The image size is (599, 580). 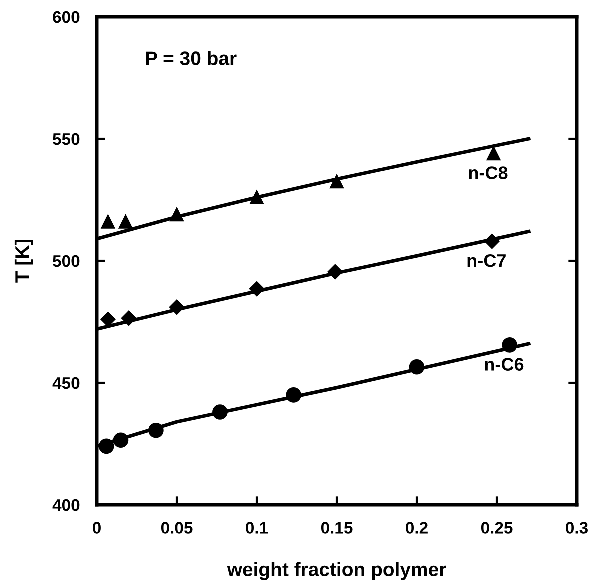 What do you see at coordinates (66, 261) in the screenshot?
I see `y-tick-label: 500` at bounding box center [66, 261].